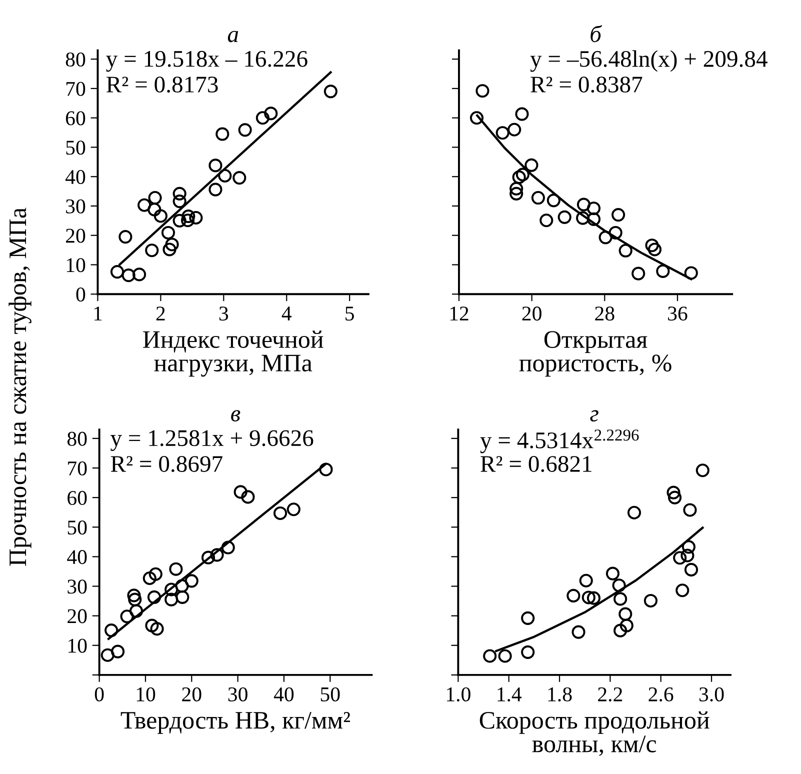 Image resolution: width=801 pixels, height=774 pixels. I want to click on annotation: R² = 0.8387, so click(586, 84).